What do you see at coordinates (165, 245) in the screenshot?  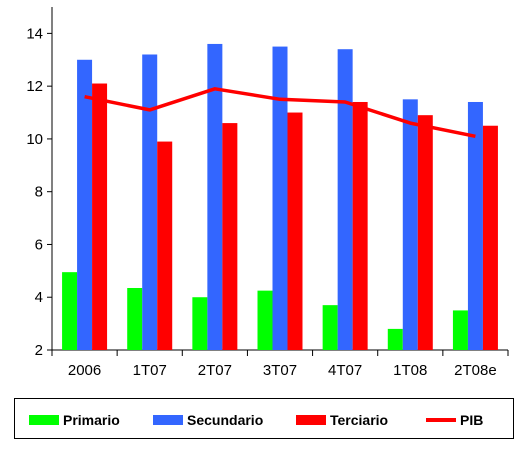 I see `bar-terciario-1t07` at bounding box center [165, 245].